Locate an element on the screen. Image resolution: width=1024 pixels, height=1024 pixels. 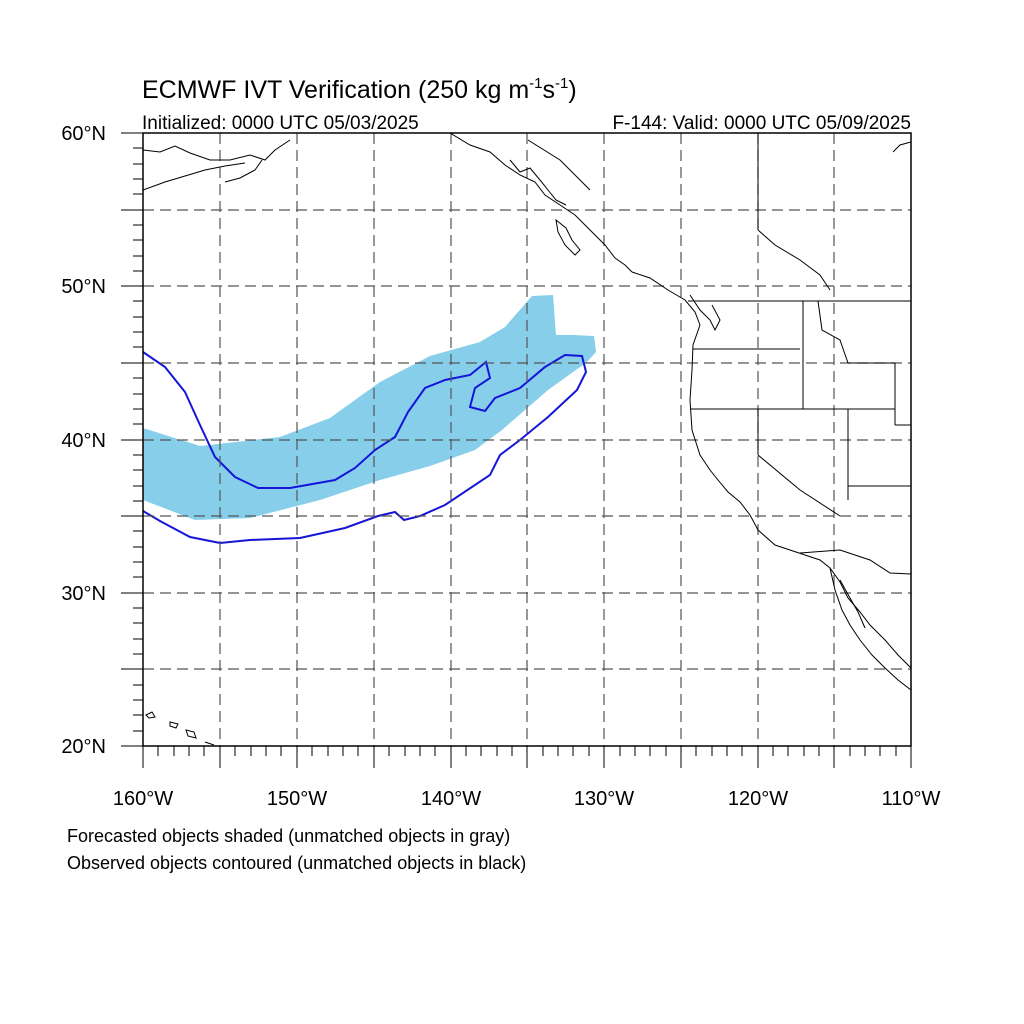
lat-label-60n: 60°N is located at coordinates (83, 134).